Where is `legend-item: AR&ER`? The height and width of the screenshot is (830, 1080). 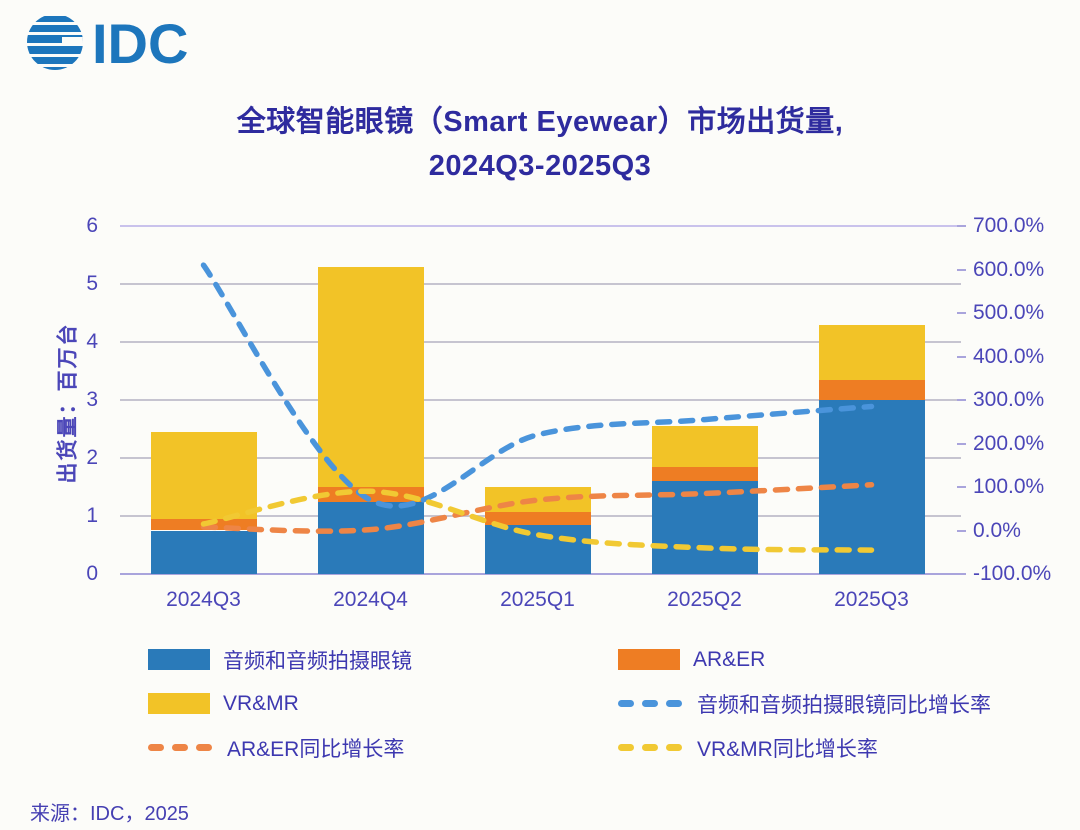 legend-item: AR&ER is located at coordinates (804, 659).